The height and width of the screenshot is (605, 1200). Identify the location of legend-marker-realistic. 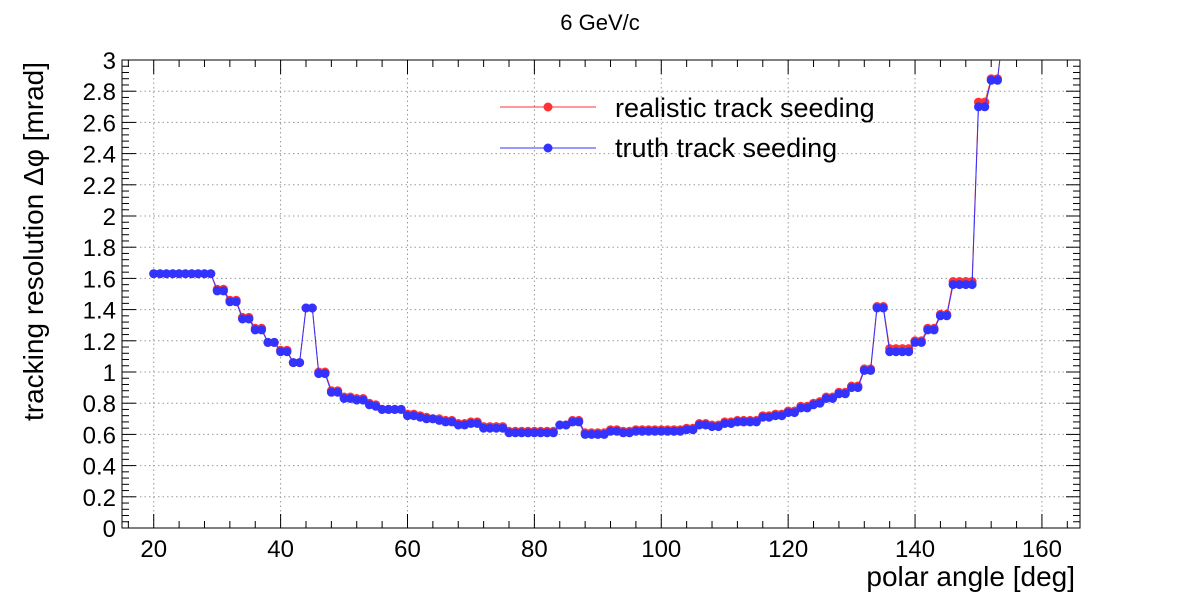
(548, 107).